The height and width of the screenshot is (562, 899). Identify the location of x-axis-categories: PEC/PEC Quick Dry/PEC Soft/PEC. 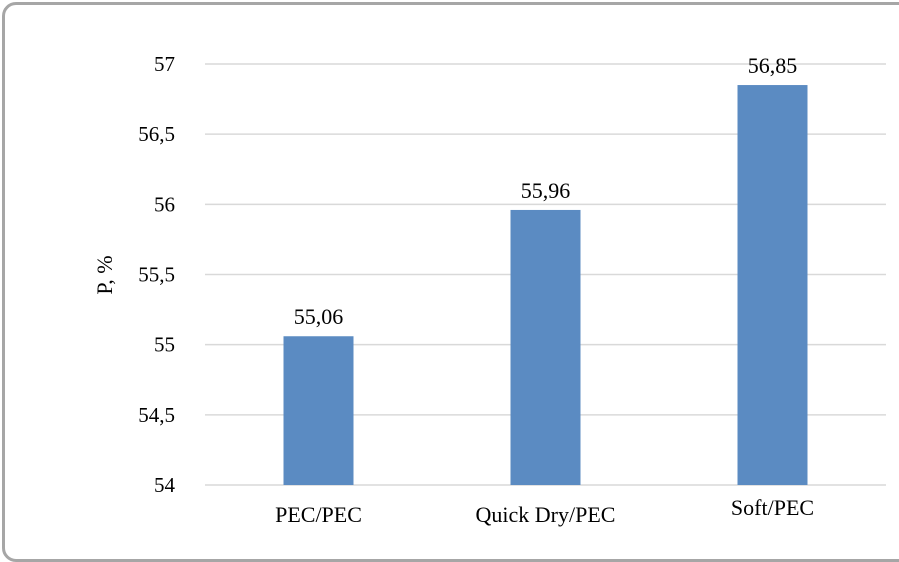
(544, 511).